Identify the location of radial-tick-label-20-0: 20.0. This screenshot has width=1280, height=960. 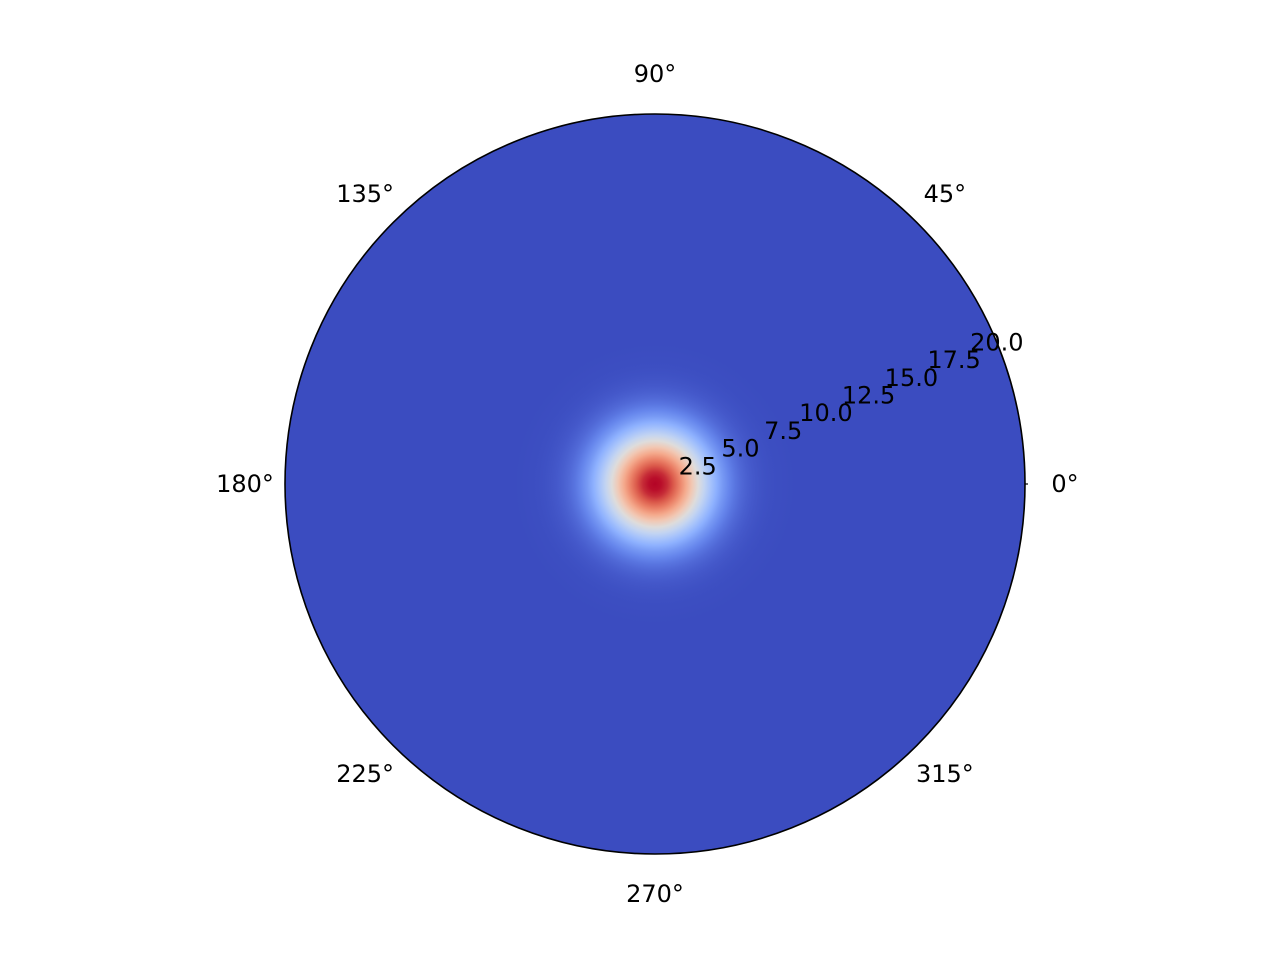
(996, 342).